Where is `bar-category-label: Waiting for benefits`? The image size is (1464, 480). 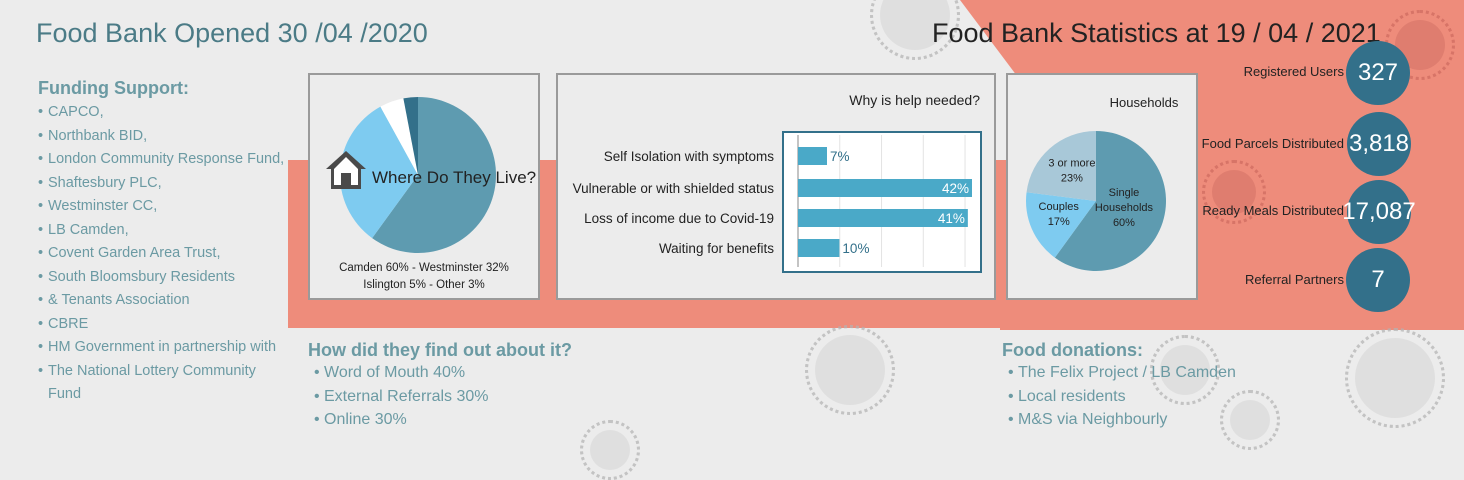 bar-category-label: Waiting for benefits is located at coordinates (716, 248).